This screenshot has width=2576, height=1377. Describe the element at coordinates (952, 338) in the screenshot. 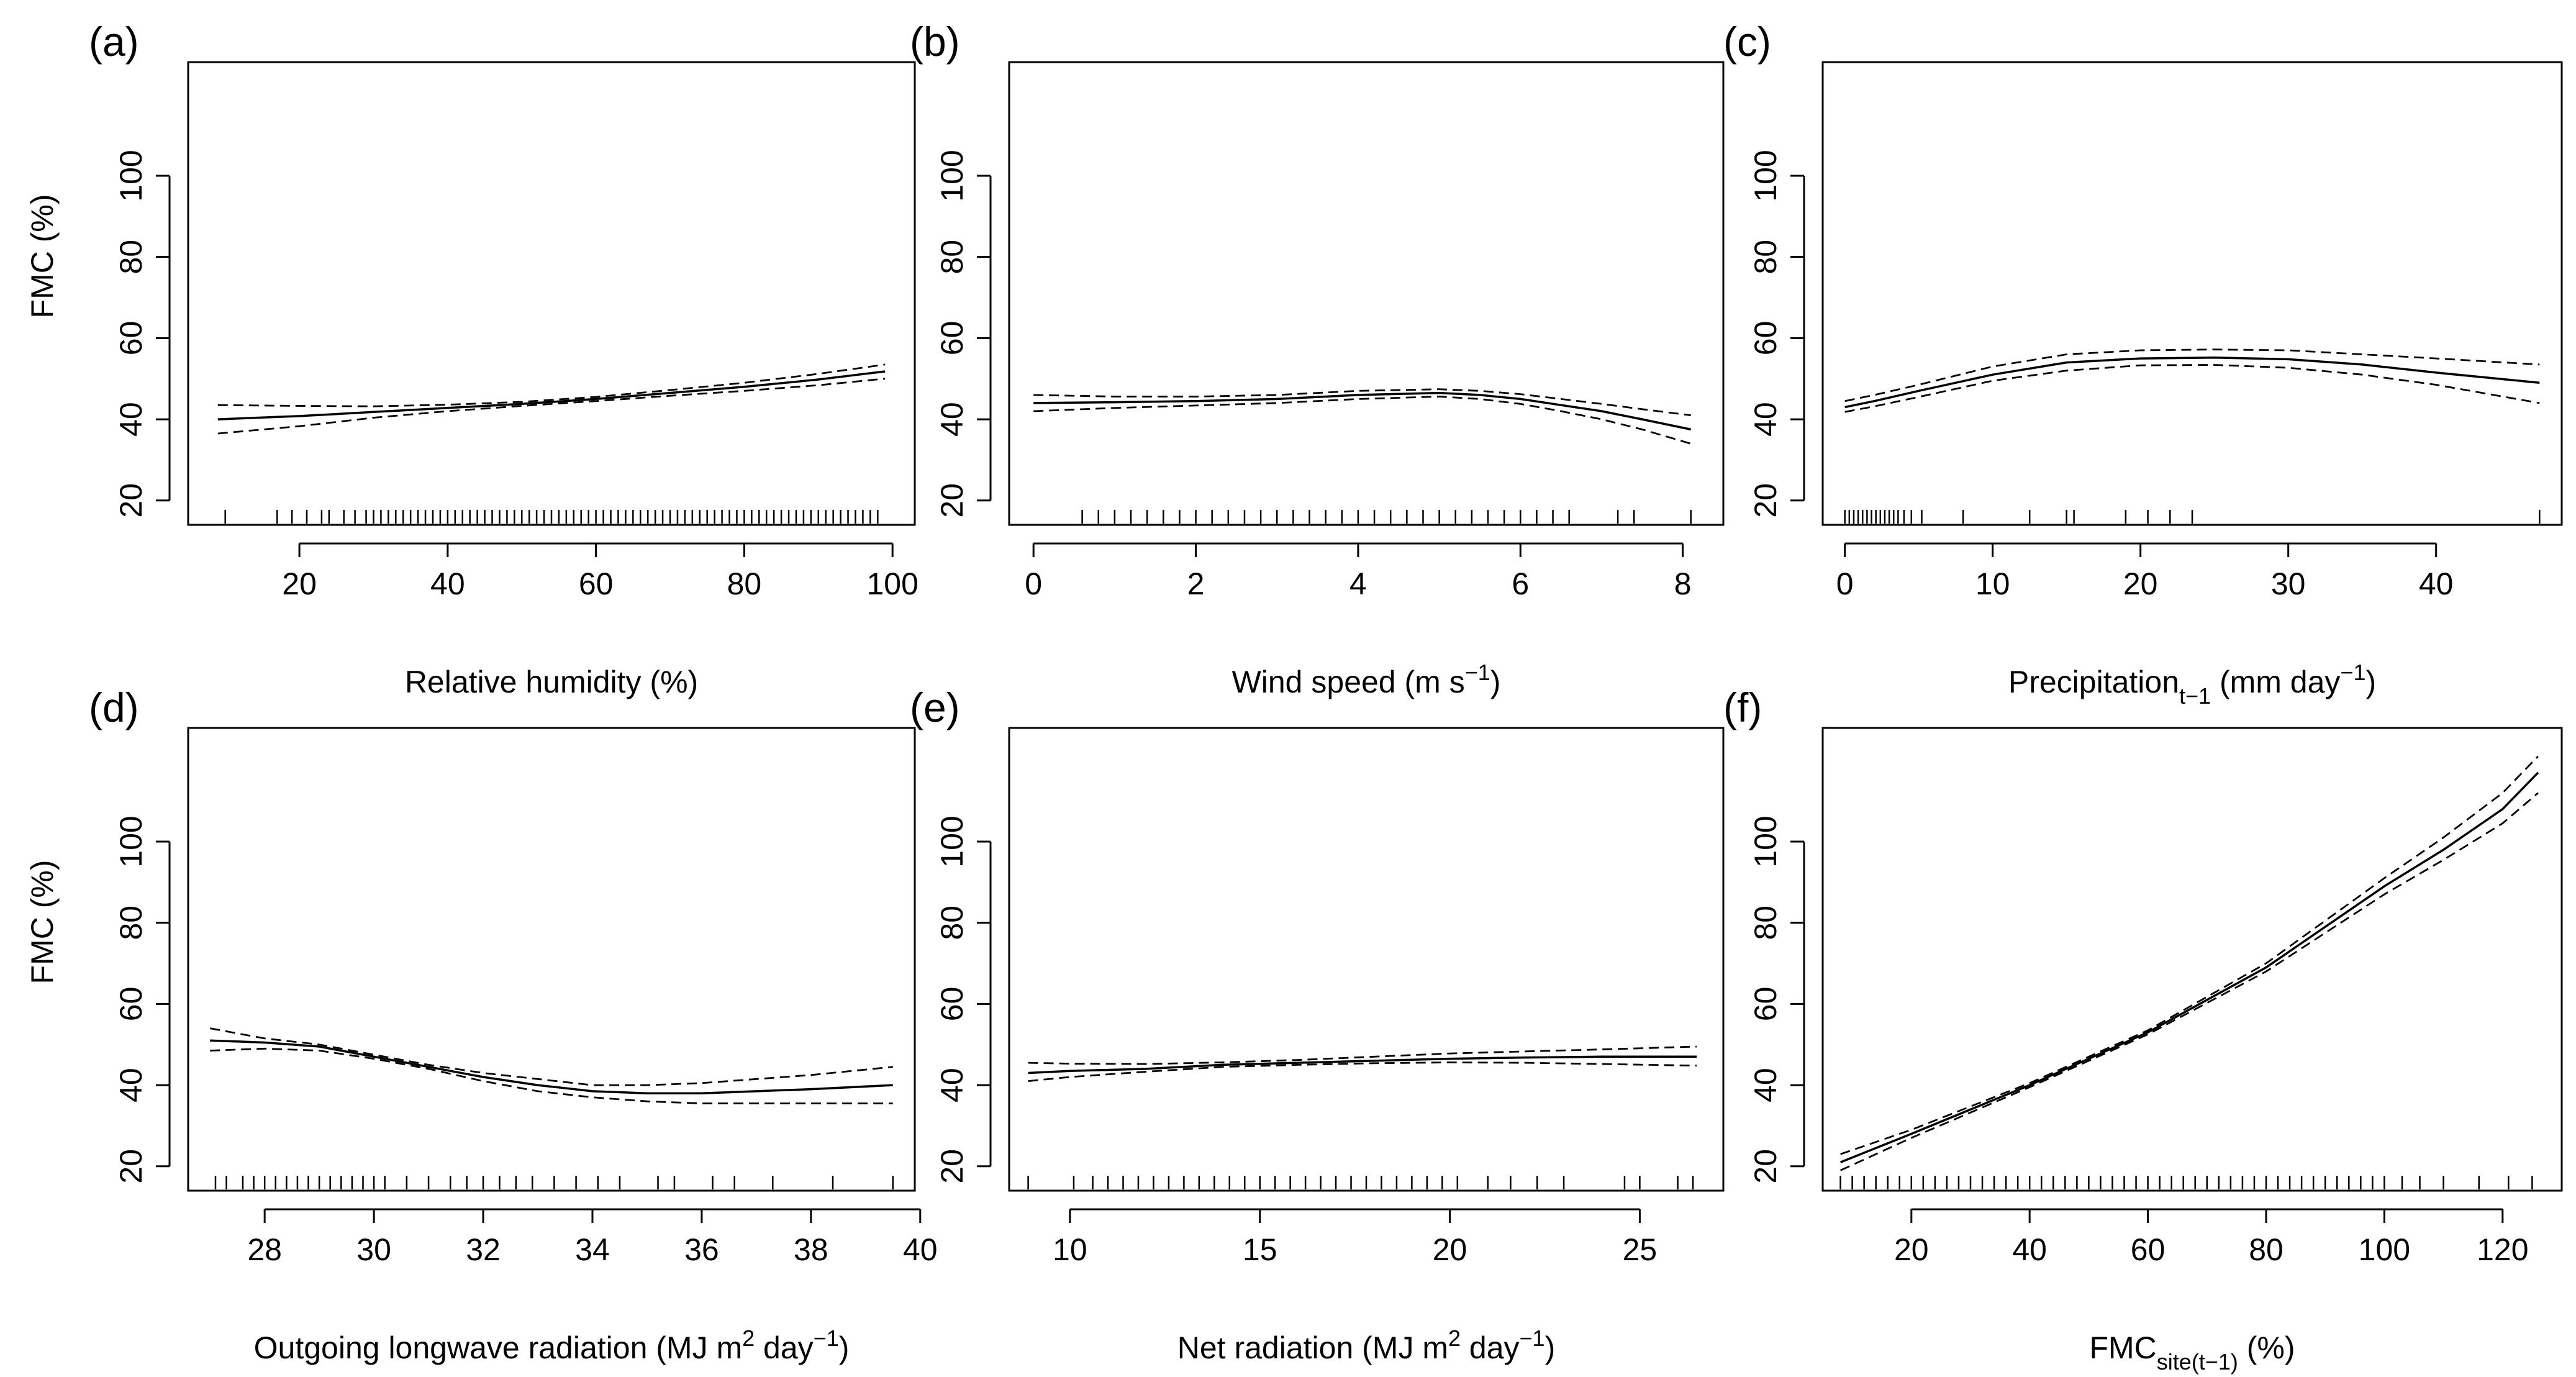

I see `y-tick-label-b: 60` at that location.